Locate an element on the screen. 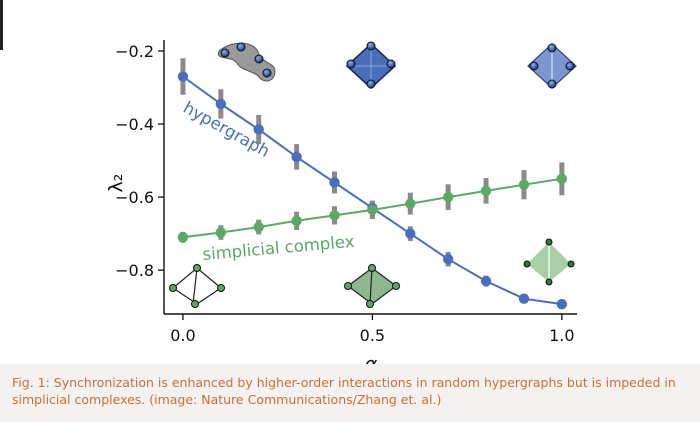 The width and height of the screenshot is (700, 422). y-tick-label: −0.4 is located at coordinates (134, 124).